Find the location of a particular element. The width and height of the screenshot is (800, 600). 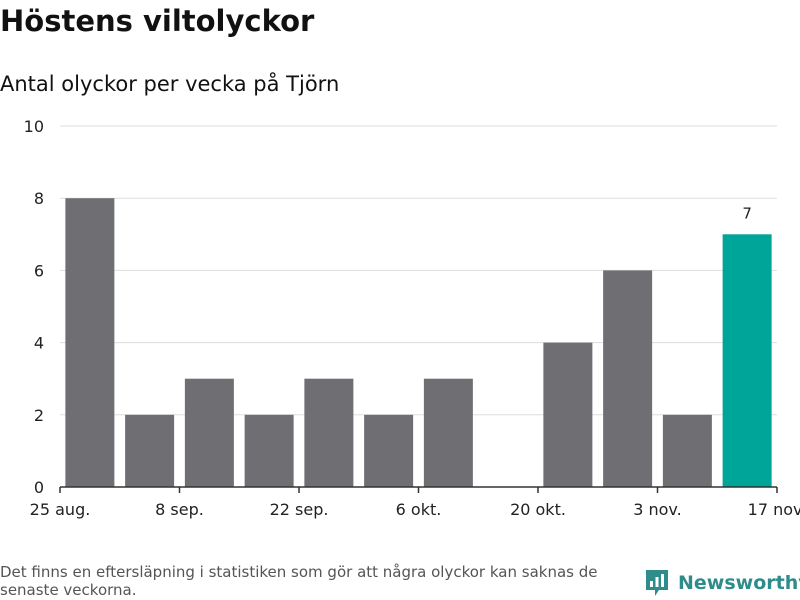

x-tick-label: 6 okt. is located at coordinates (419, 509).